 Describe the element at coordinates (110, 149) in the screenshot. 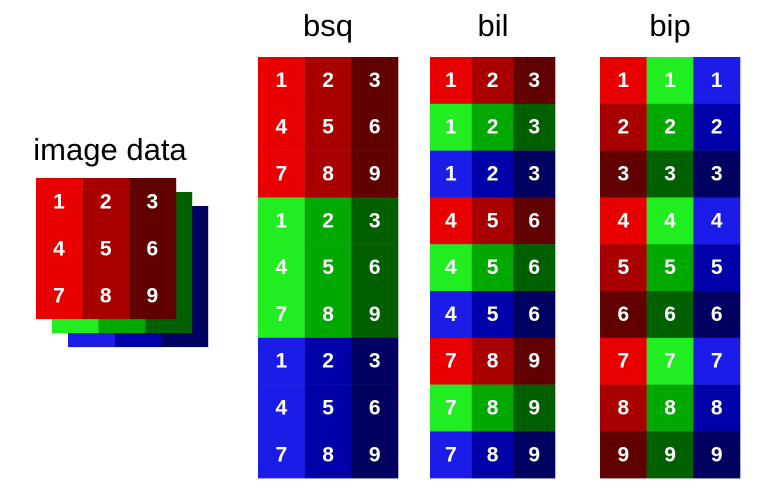

I see `image-data-title: image data` at that location.